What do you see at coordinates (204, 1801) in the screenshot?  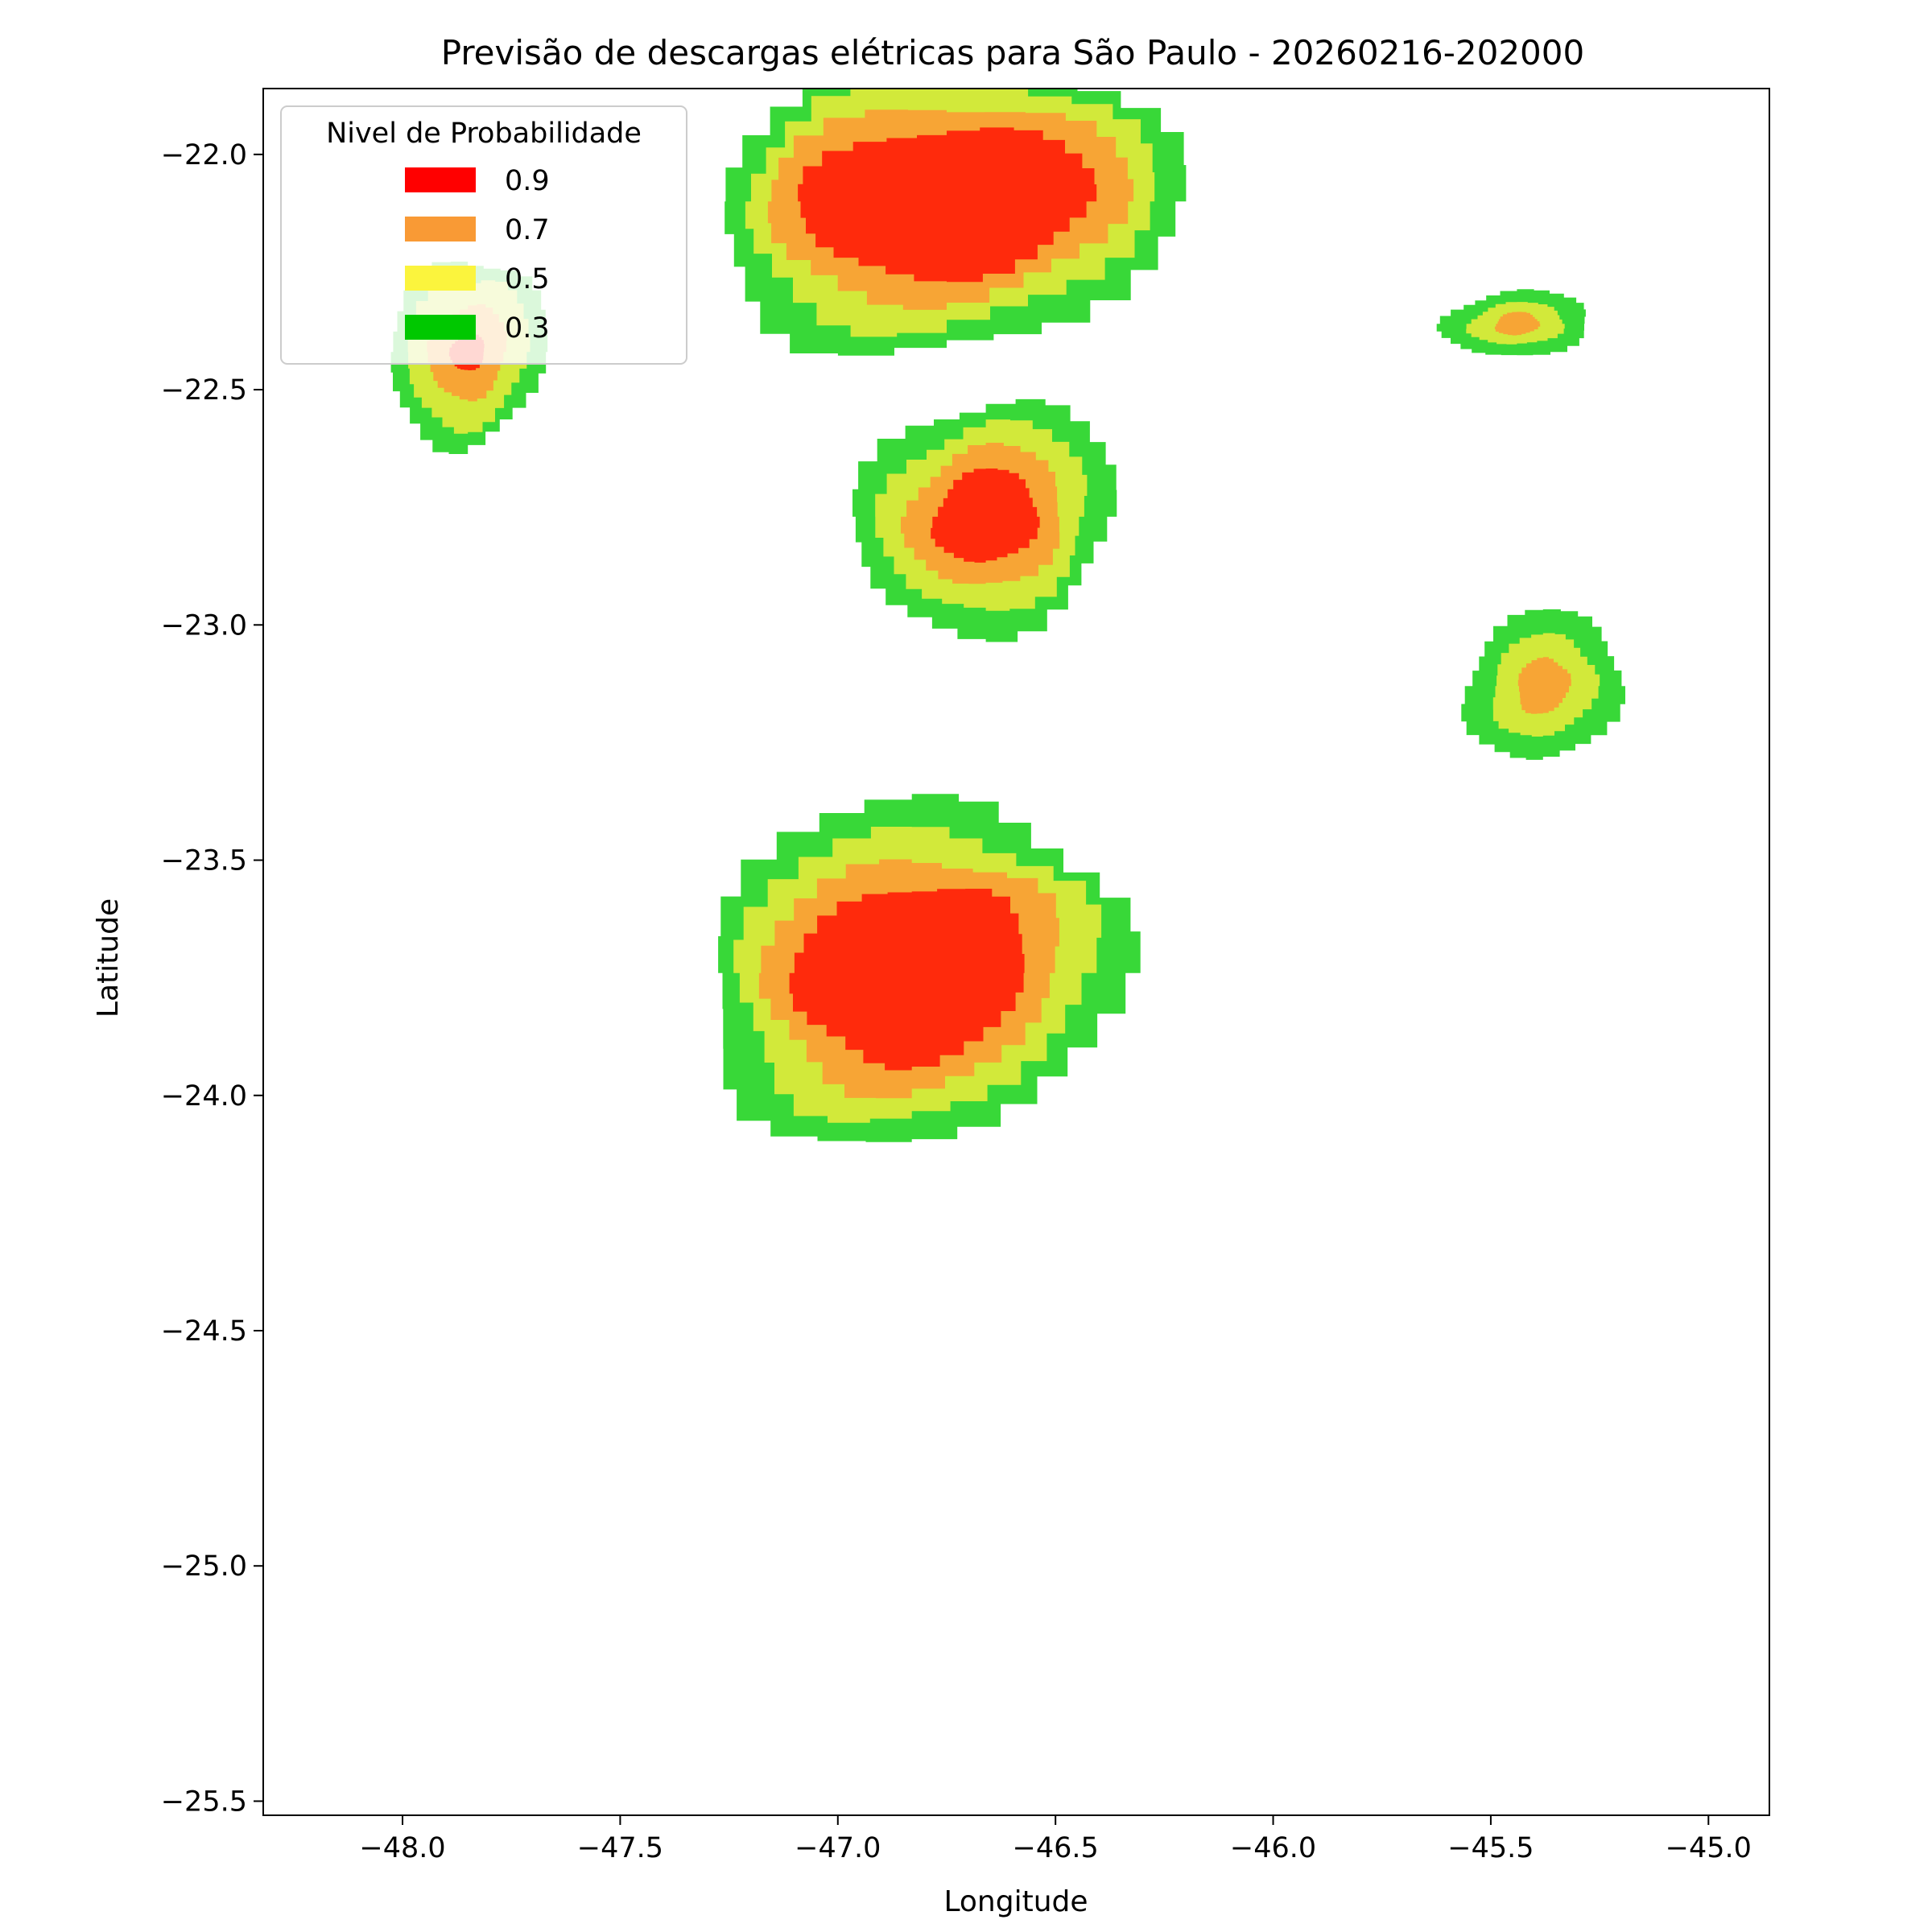 I see `y-tick-label: −25.5` at bounding box center [204, 1801].